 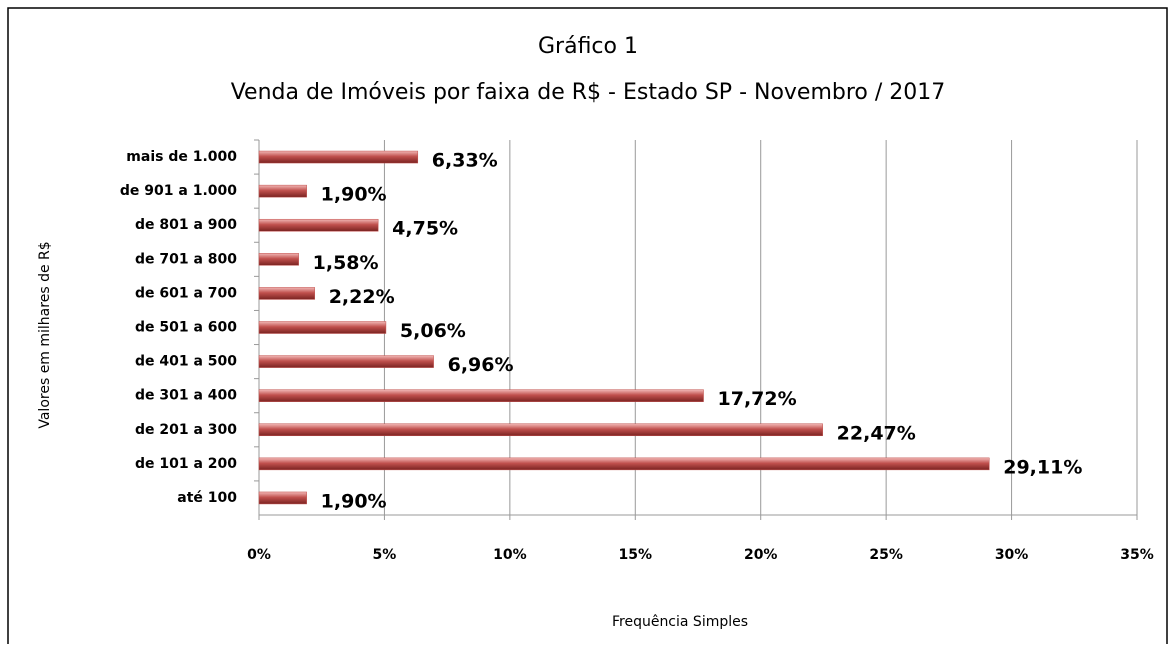 I want to click on x-axis-title: Frequência Simples, so click(x=680, y=622).